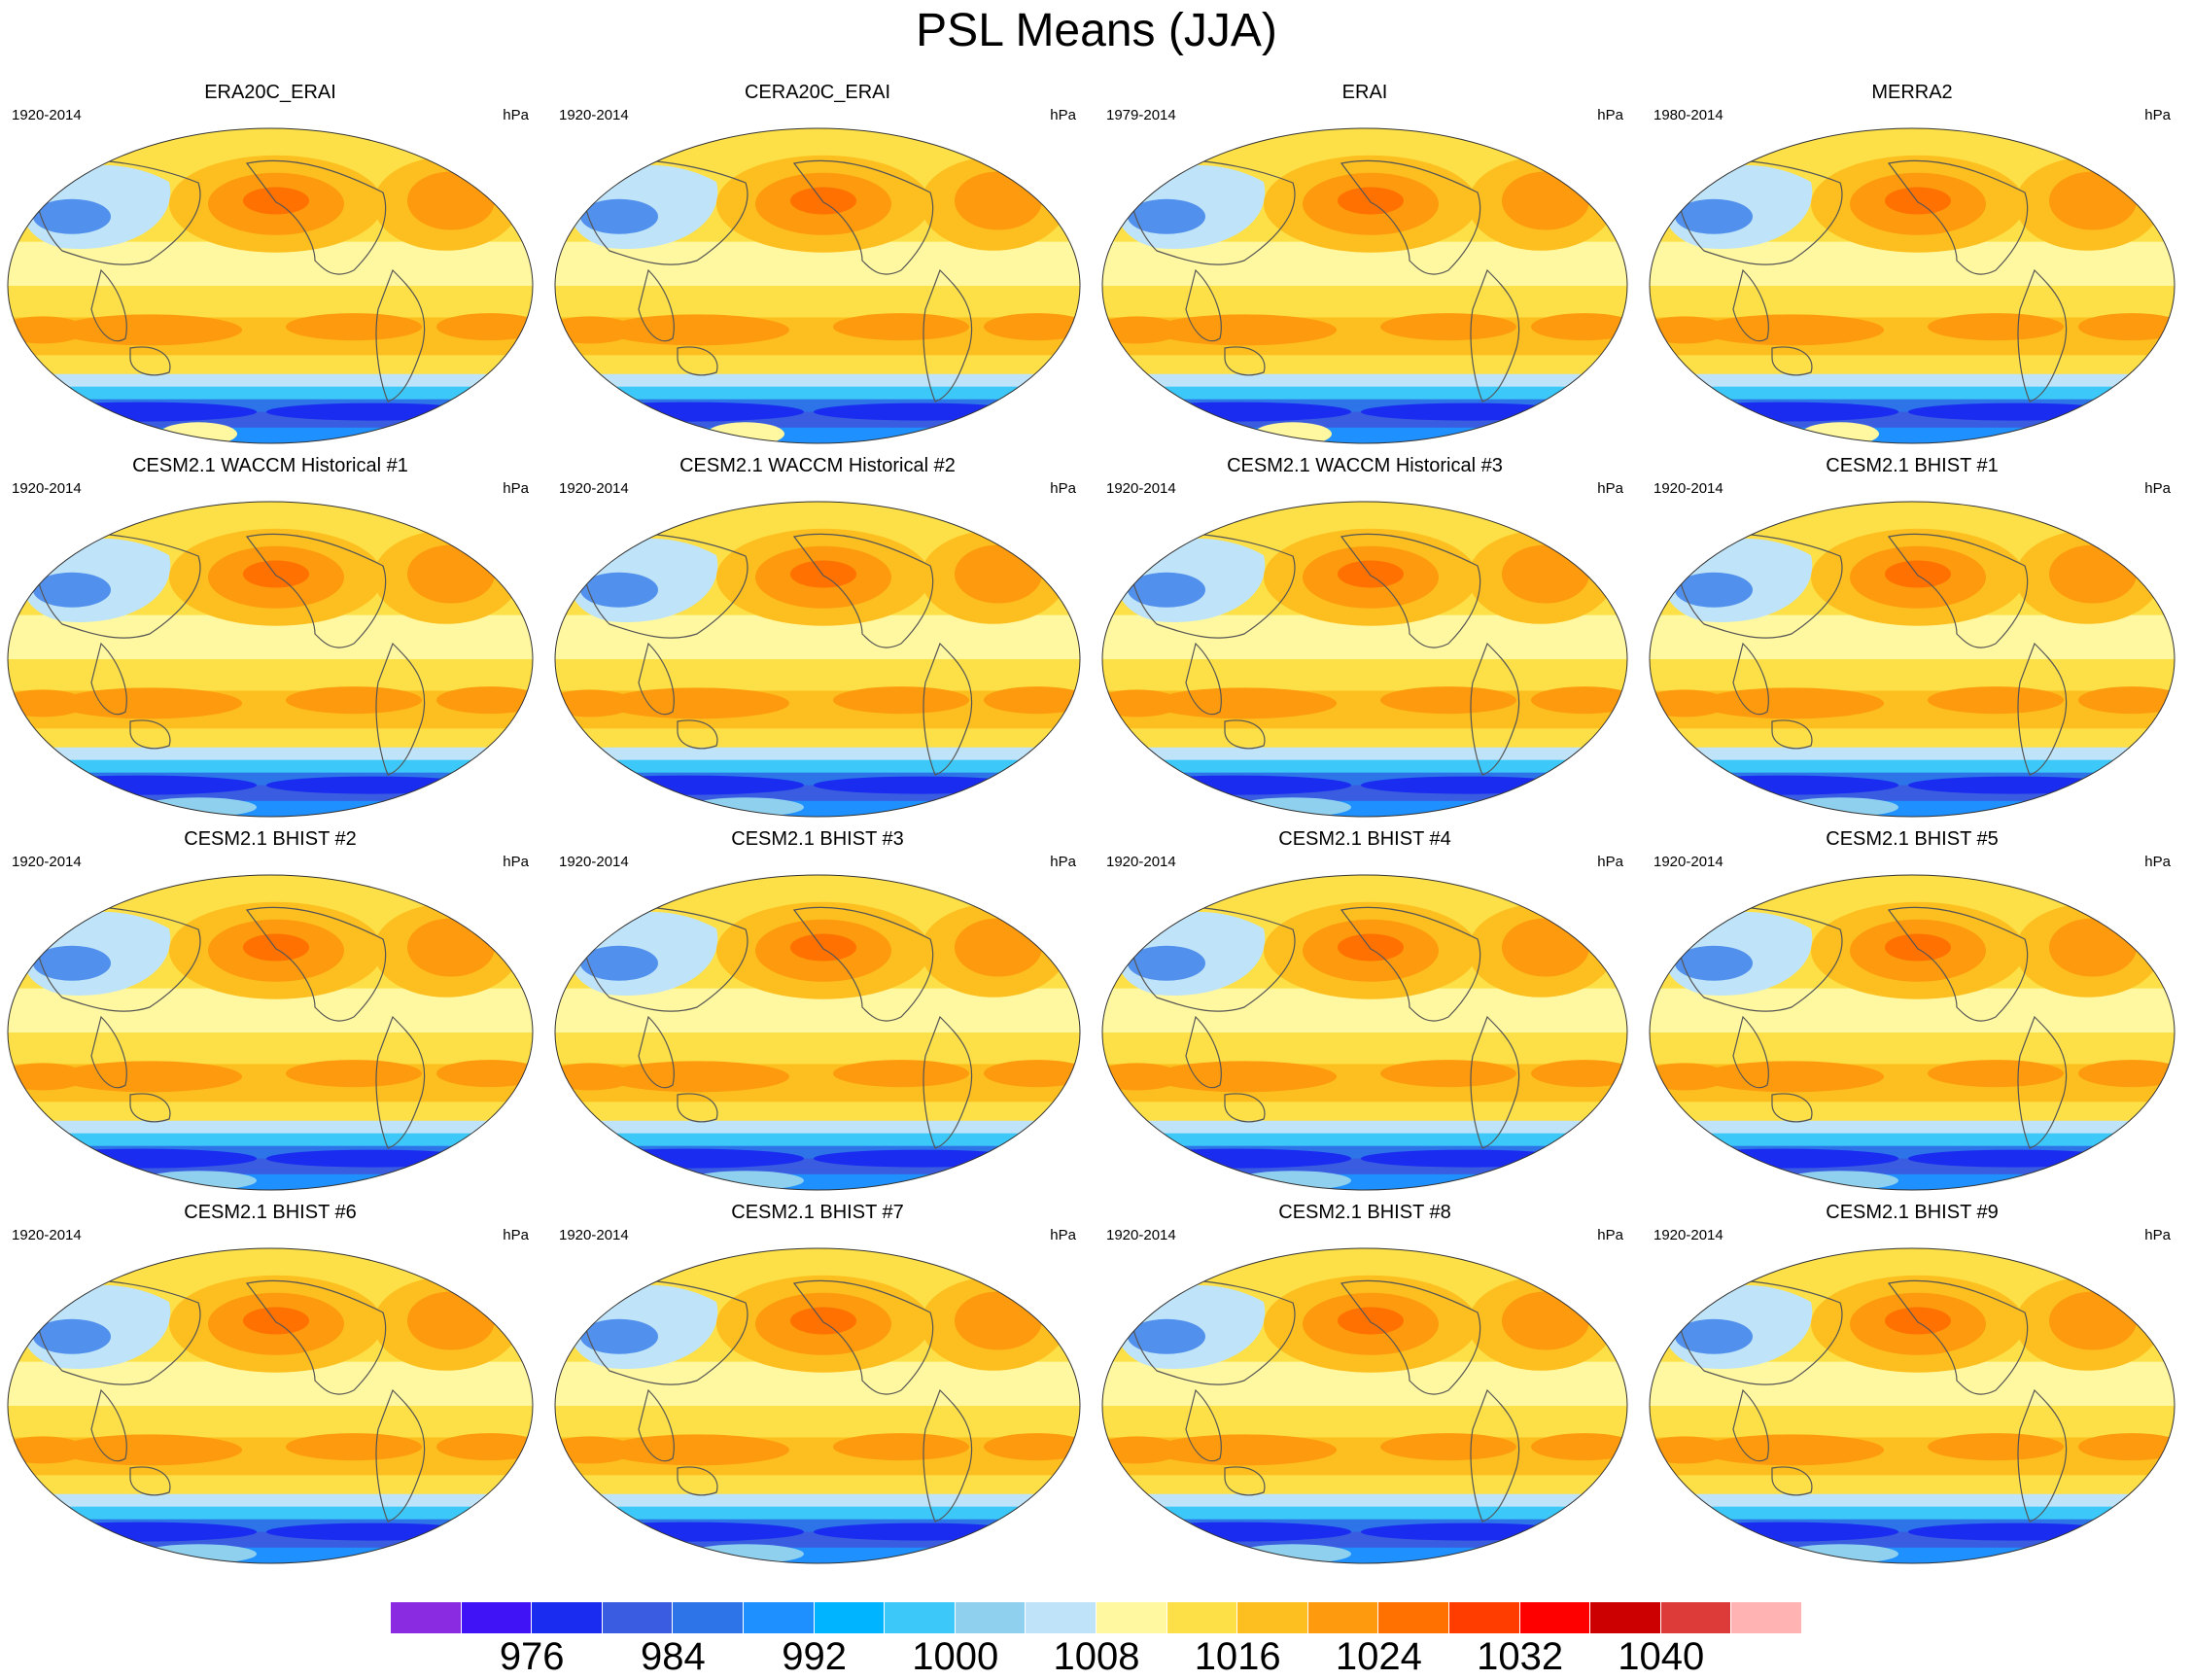  What do you see at coordinates (532, 1656) in the screenshot?
I see `colorbar-tick-label: 976` at bounding box center [532, 1656].